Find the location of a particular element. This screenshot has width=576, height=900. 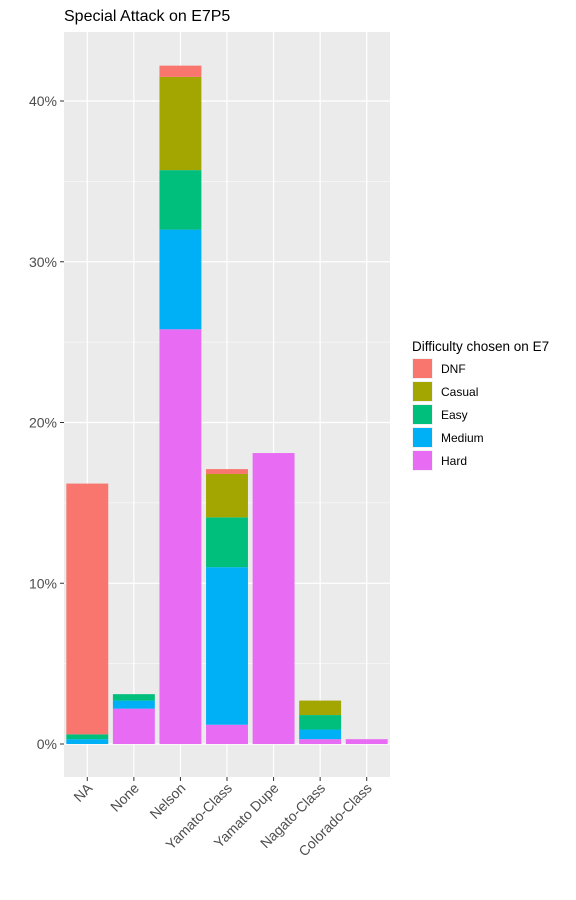

y-tick-label: 30% is located at coordinates (43, 262).